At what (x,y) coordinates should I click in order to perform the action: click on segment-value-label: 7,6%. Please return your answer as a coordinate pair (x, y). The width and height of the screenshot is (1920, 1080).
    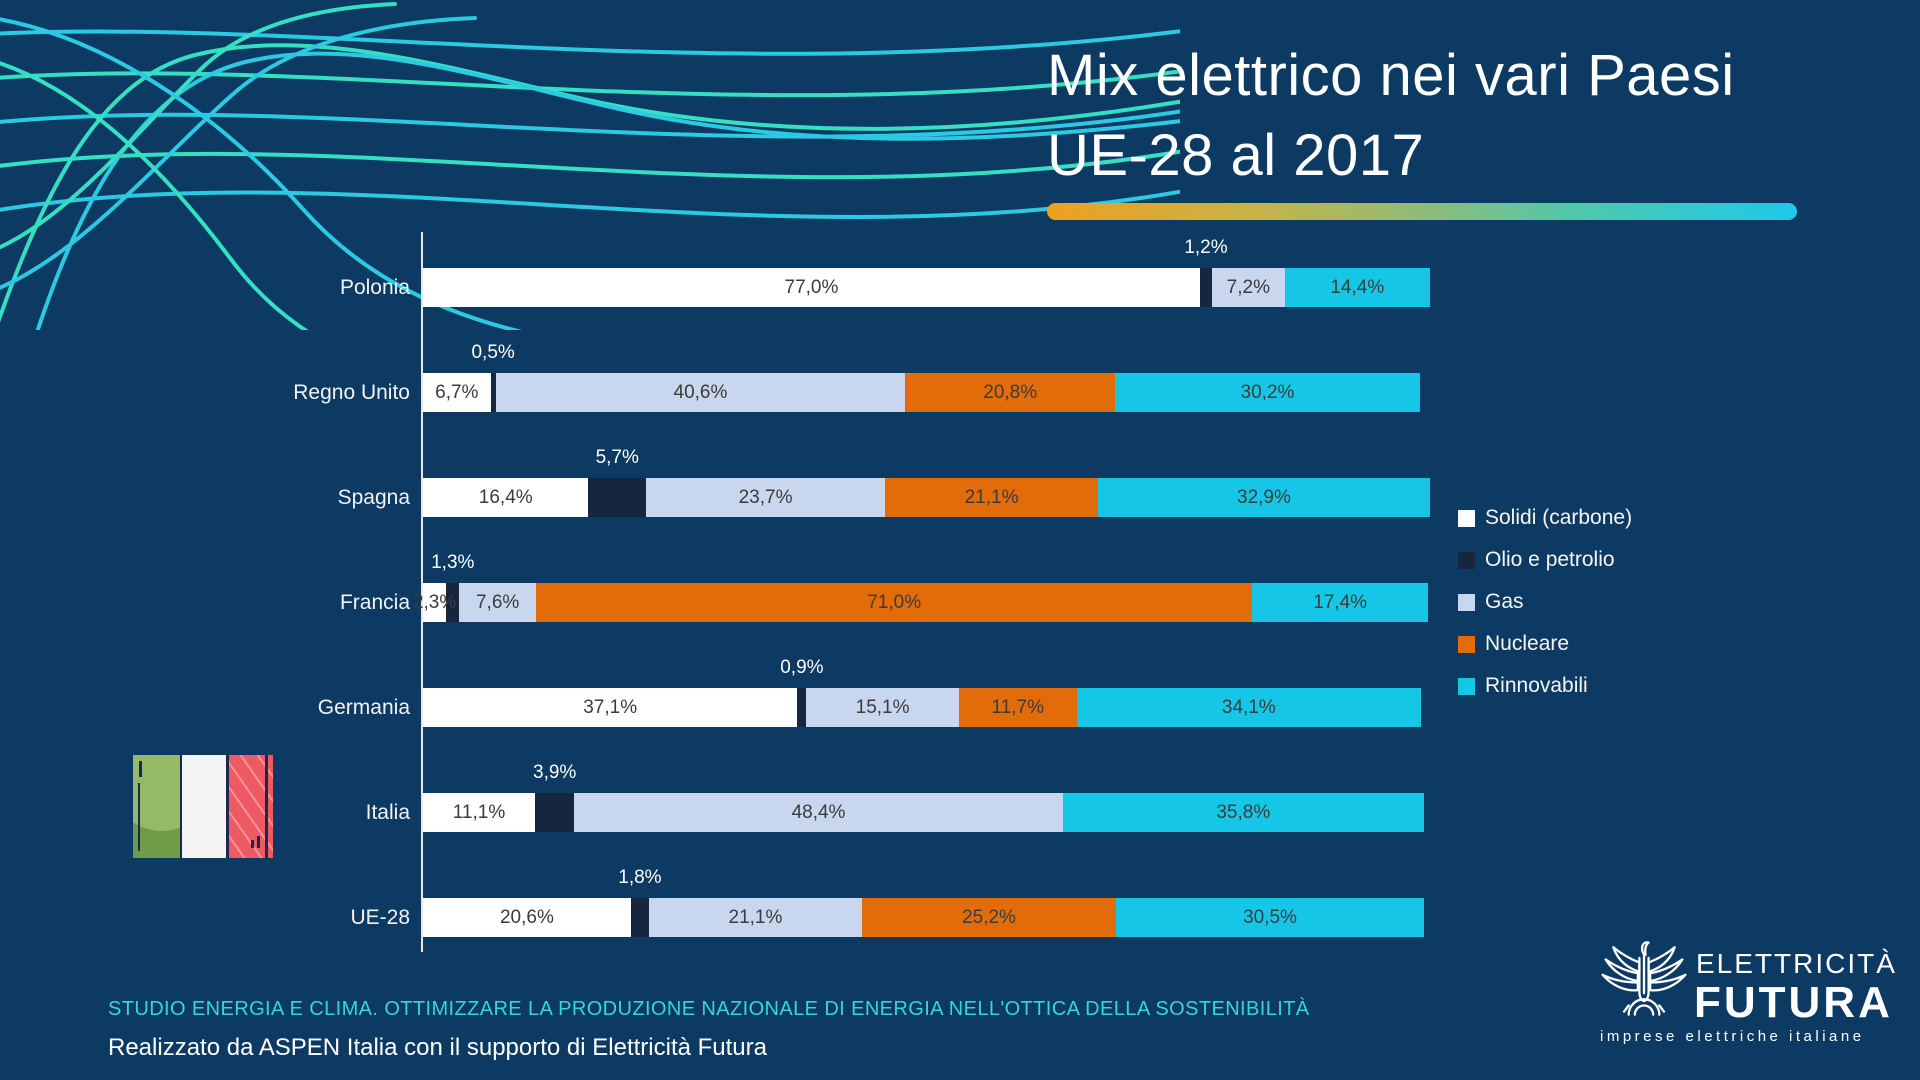
    Looking at the image, I should click on (497, 602).